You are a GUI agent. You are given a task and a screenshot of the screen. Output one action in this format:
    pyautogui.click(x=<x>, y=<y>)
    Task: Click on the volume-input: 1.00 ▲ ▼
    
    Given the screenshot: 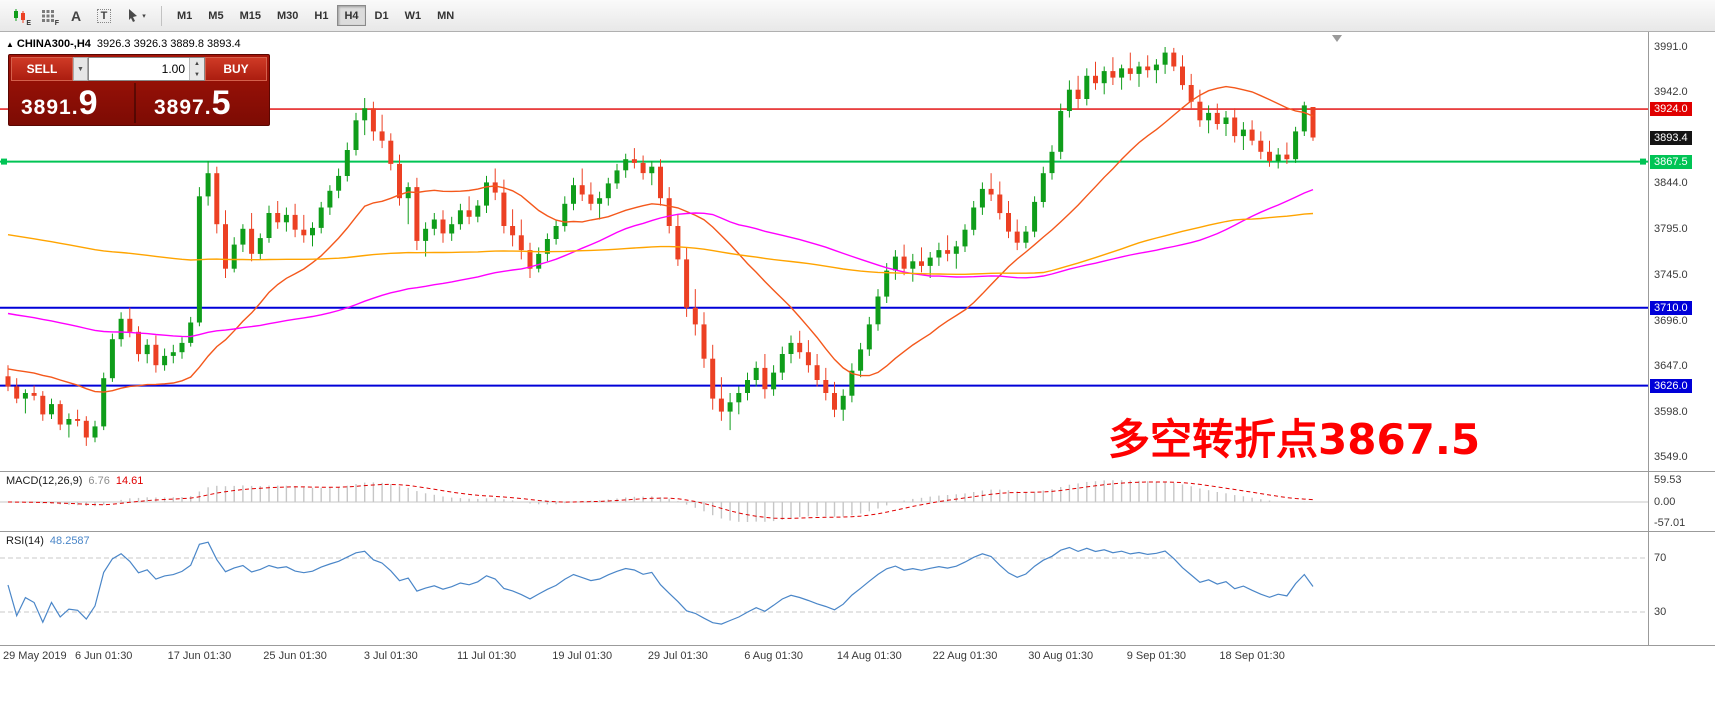 What is the action you would take?
    pyautogui.click(x=146, y=69)
    